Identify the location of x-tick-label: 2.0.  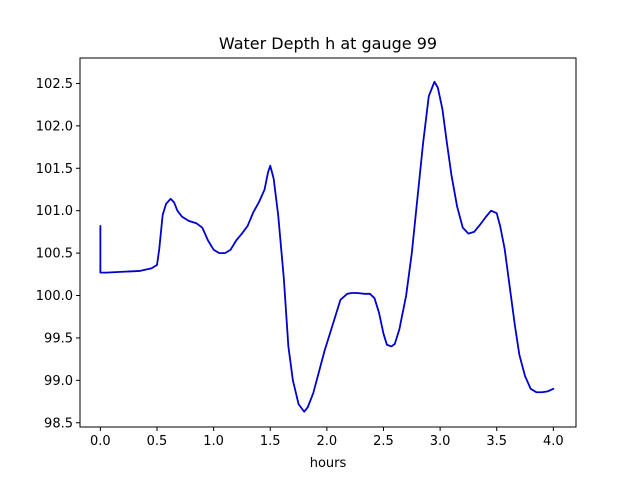
(327, 441).